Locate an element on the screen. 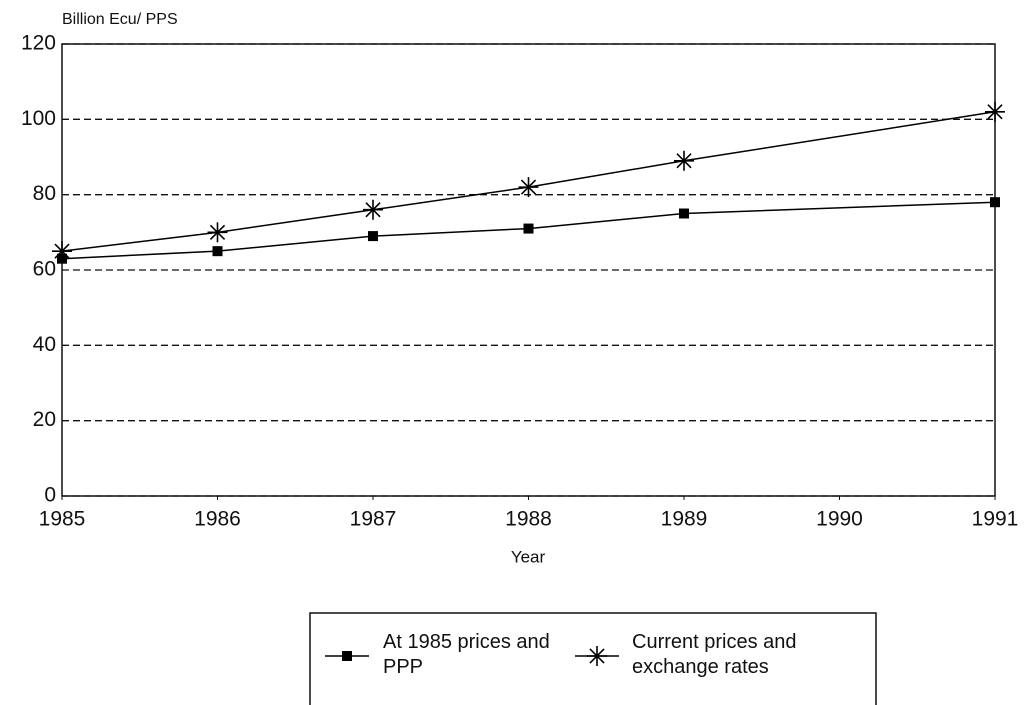 The width and height of the screenshot is (1024, 705). x-tick-label: 1986 is located at coordinates (217, 519).